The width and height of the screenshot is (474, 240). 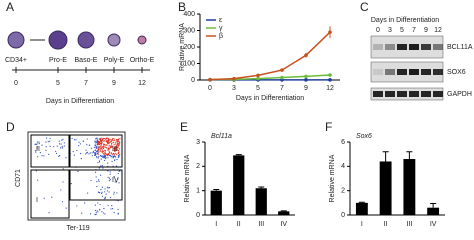 What do you see at coordinates (189, 47) in the screenshot?
I see `y-tick-label: 200` at bounding box center [189, 47].